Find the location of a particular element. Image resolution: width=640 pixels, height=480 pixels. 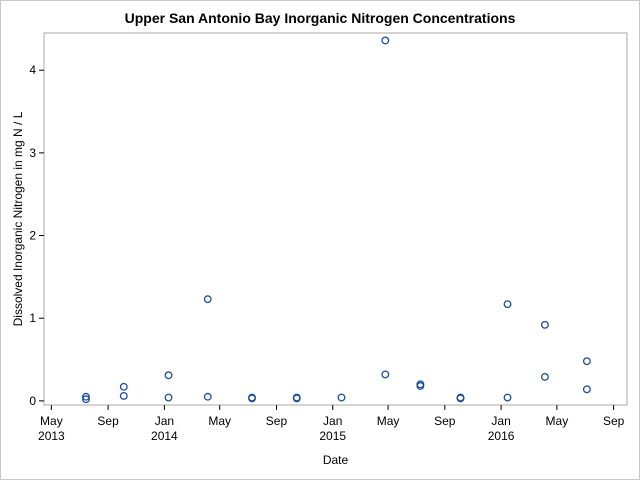

x-tick-year-label: 2016 is located at coordinates (501, 436).